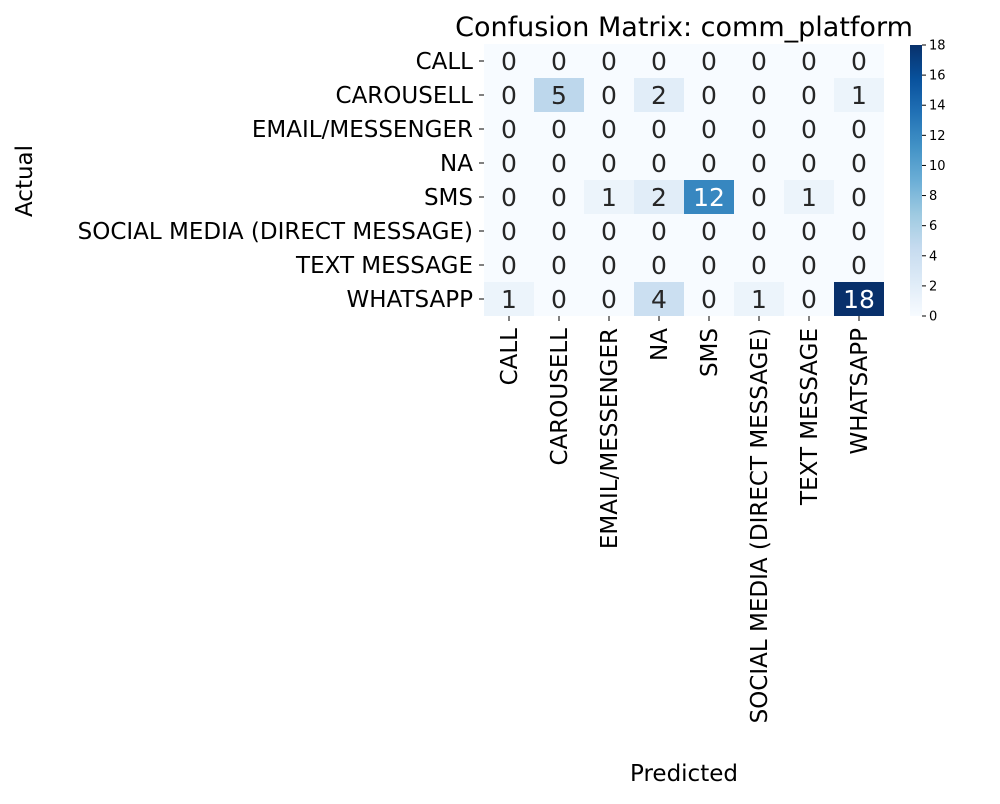 The image size is (1000, 804). I want to click on y-tick-label: CALL, so click(445, 62).